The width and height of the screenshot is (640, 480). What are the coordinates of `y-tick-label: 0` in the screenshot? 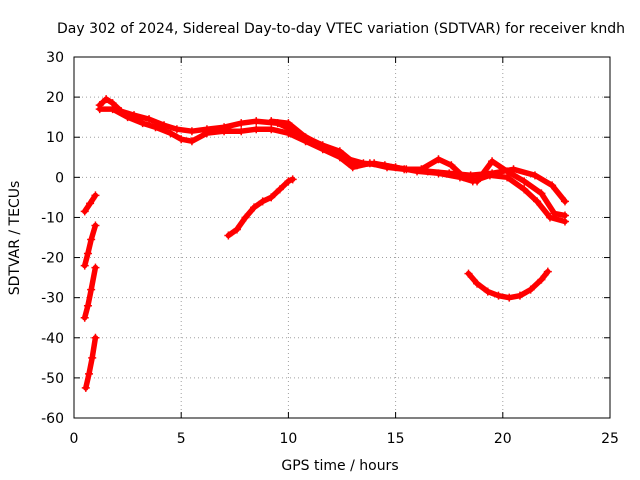 It's located at (59, 178).